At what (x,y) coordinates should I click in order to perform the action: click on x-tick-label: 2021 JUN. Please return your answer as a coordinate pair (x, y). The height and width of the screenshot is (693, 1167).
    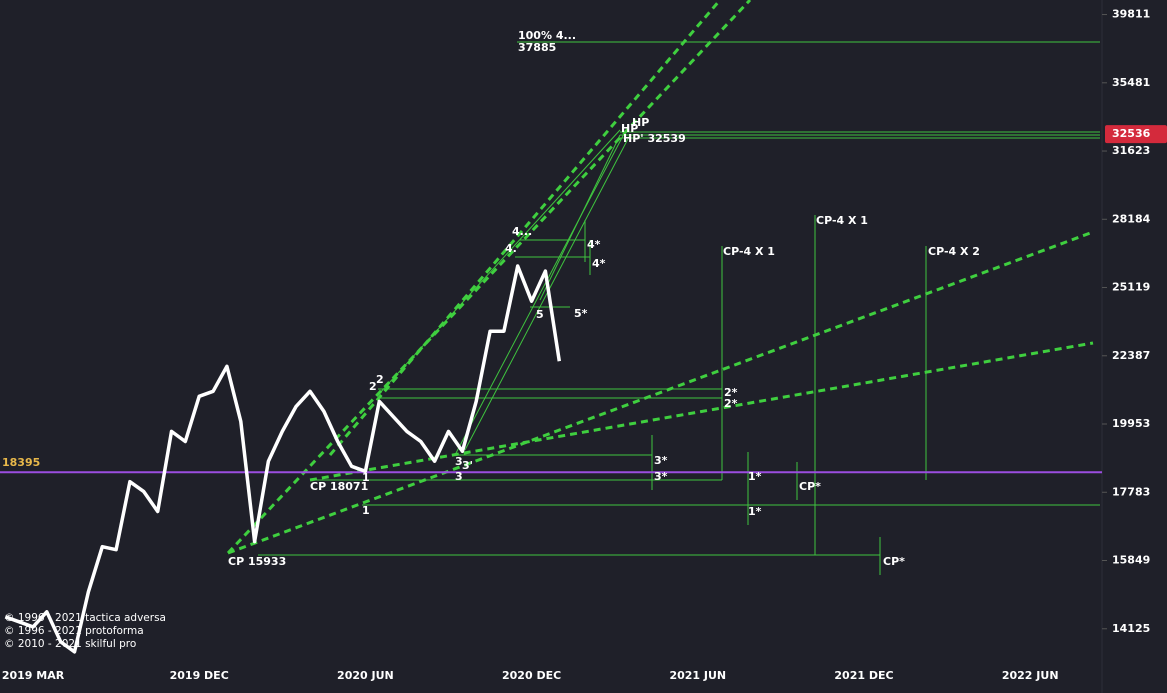
    Looking at the image, I should click on (697, 675).